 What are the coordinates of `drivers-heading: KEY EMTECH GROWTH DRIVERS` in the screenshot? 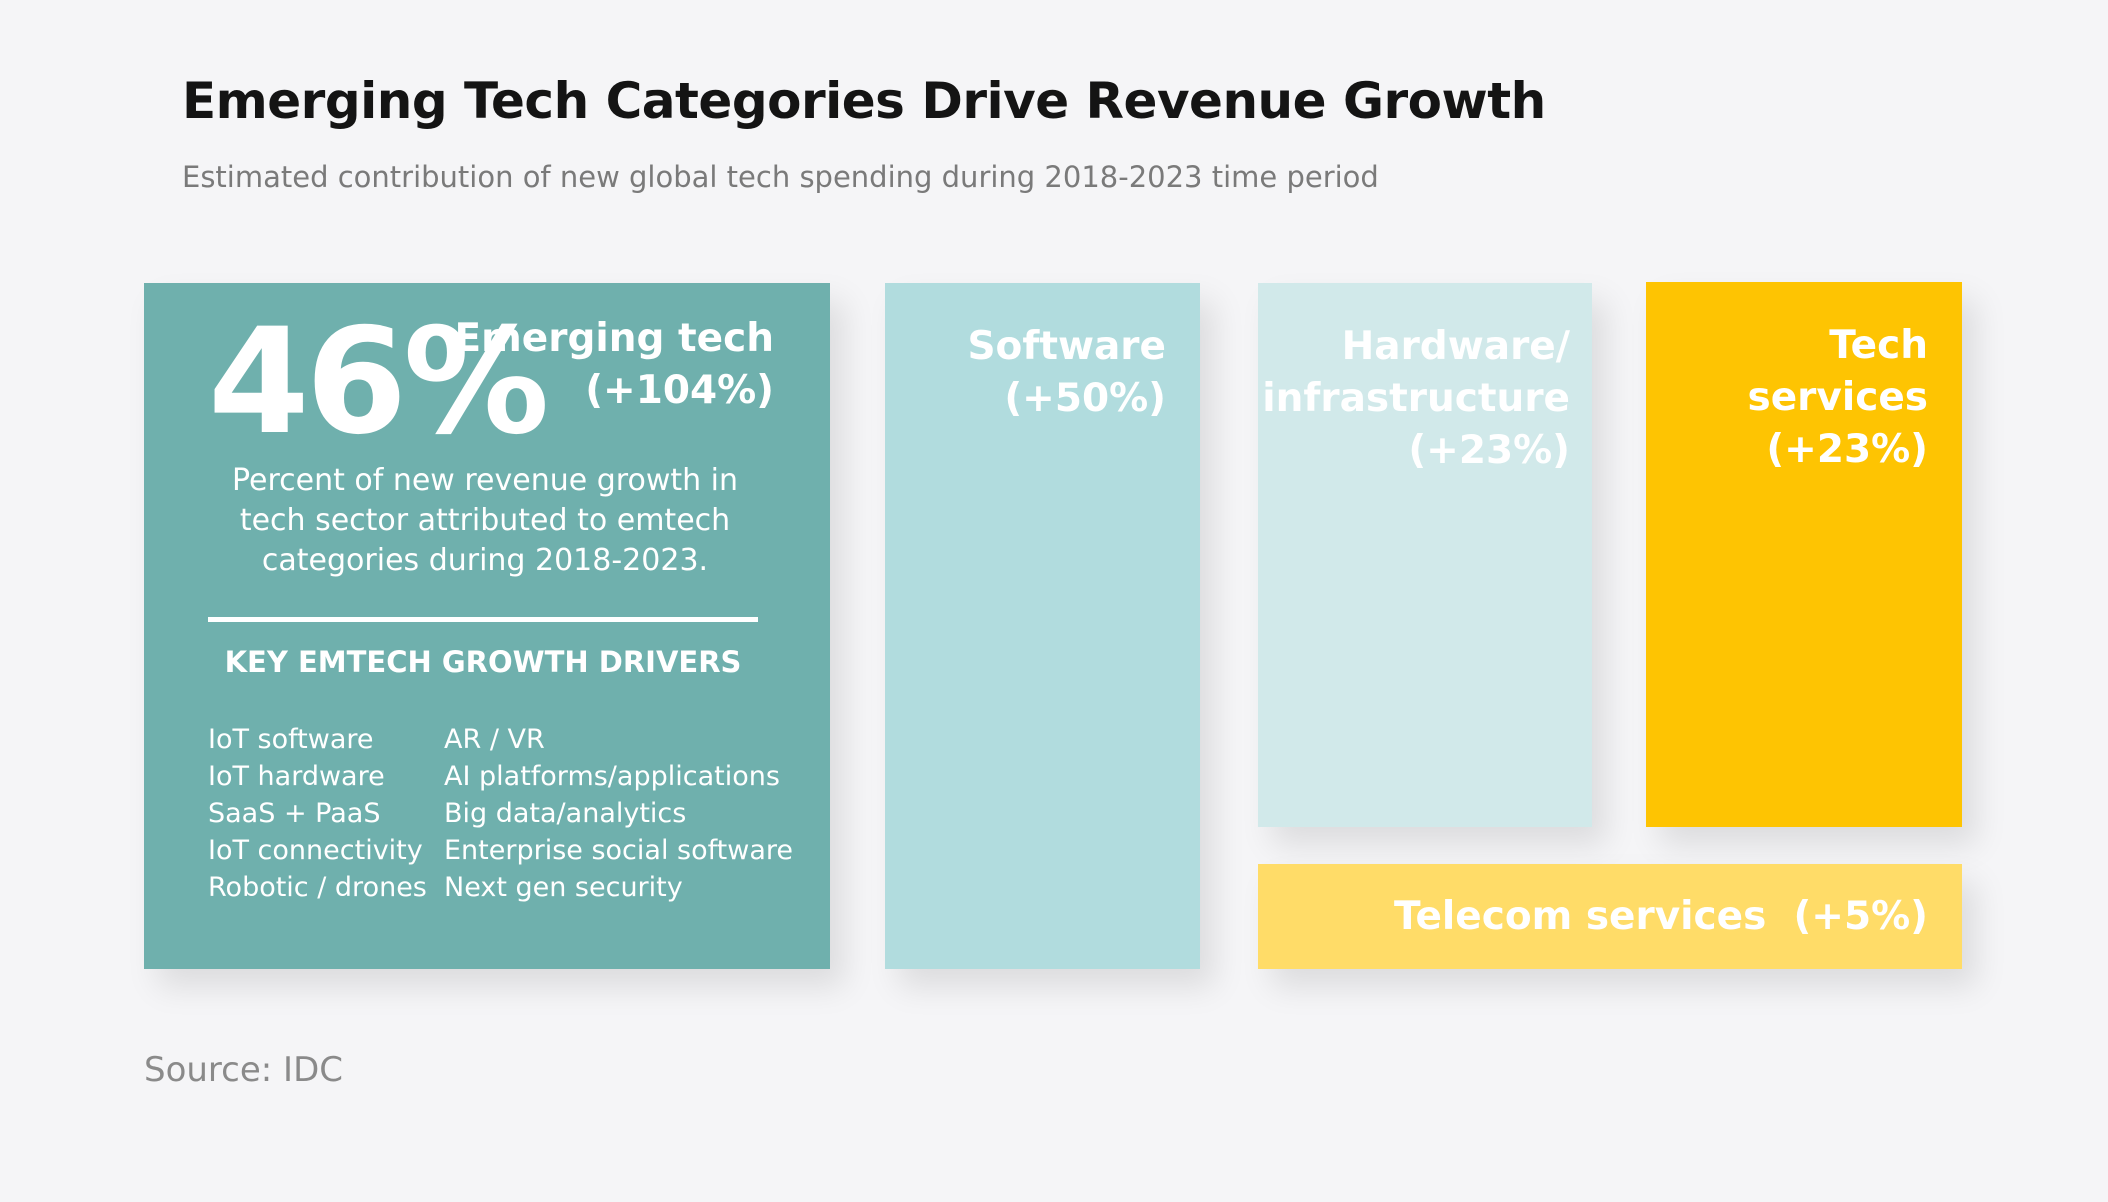 It's located at (483, 662).